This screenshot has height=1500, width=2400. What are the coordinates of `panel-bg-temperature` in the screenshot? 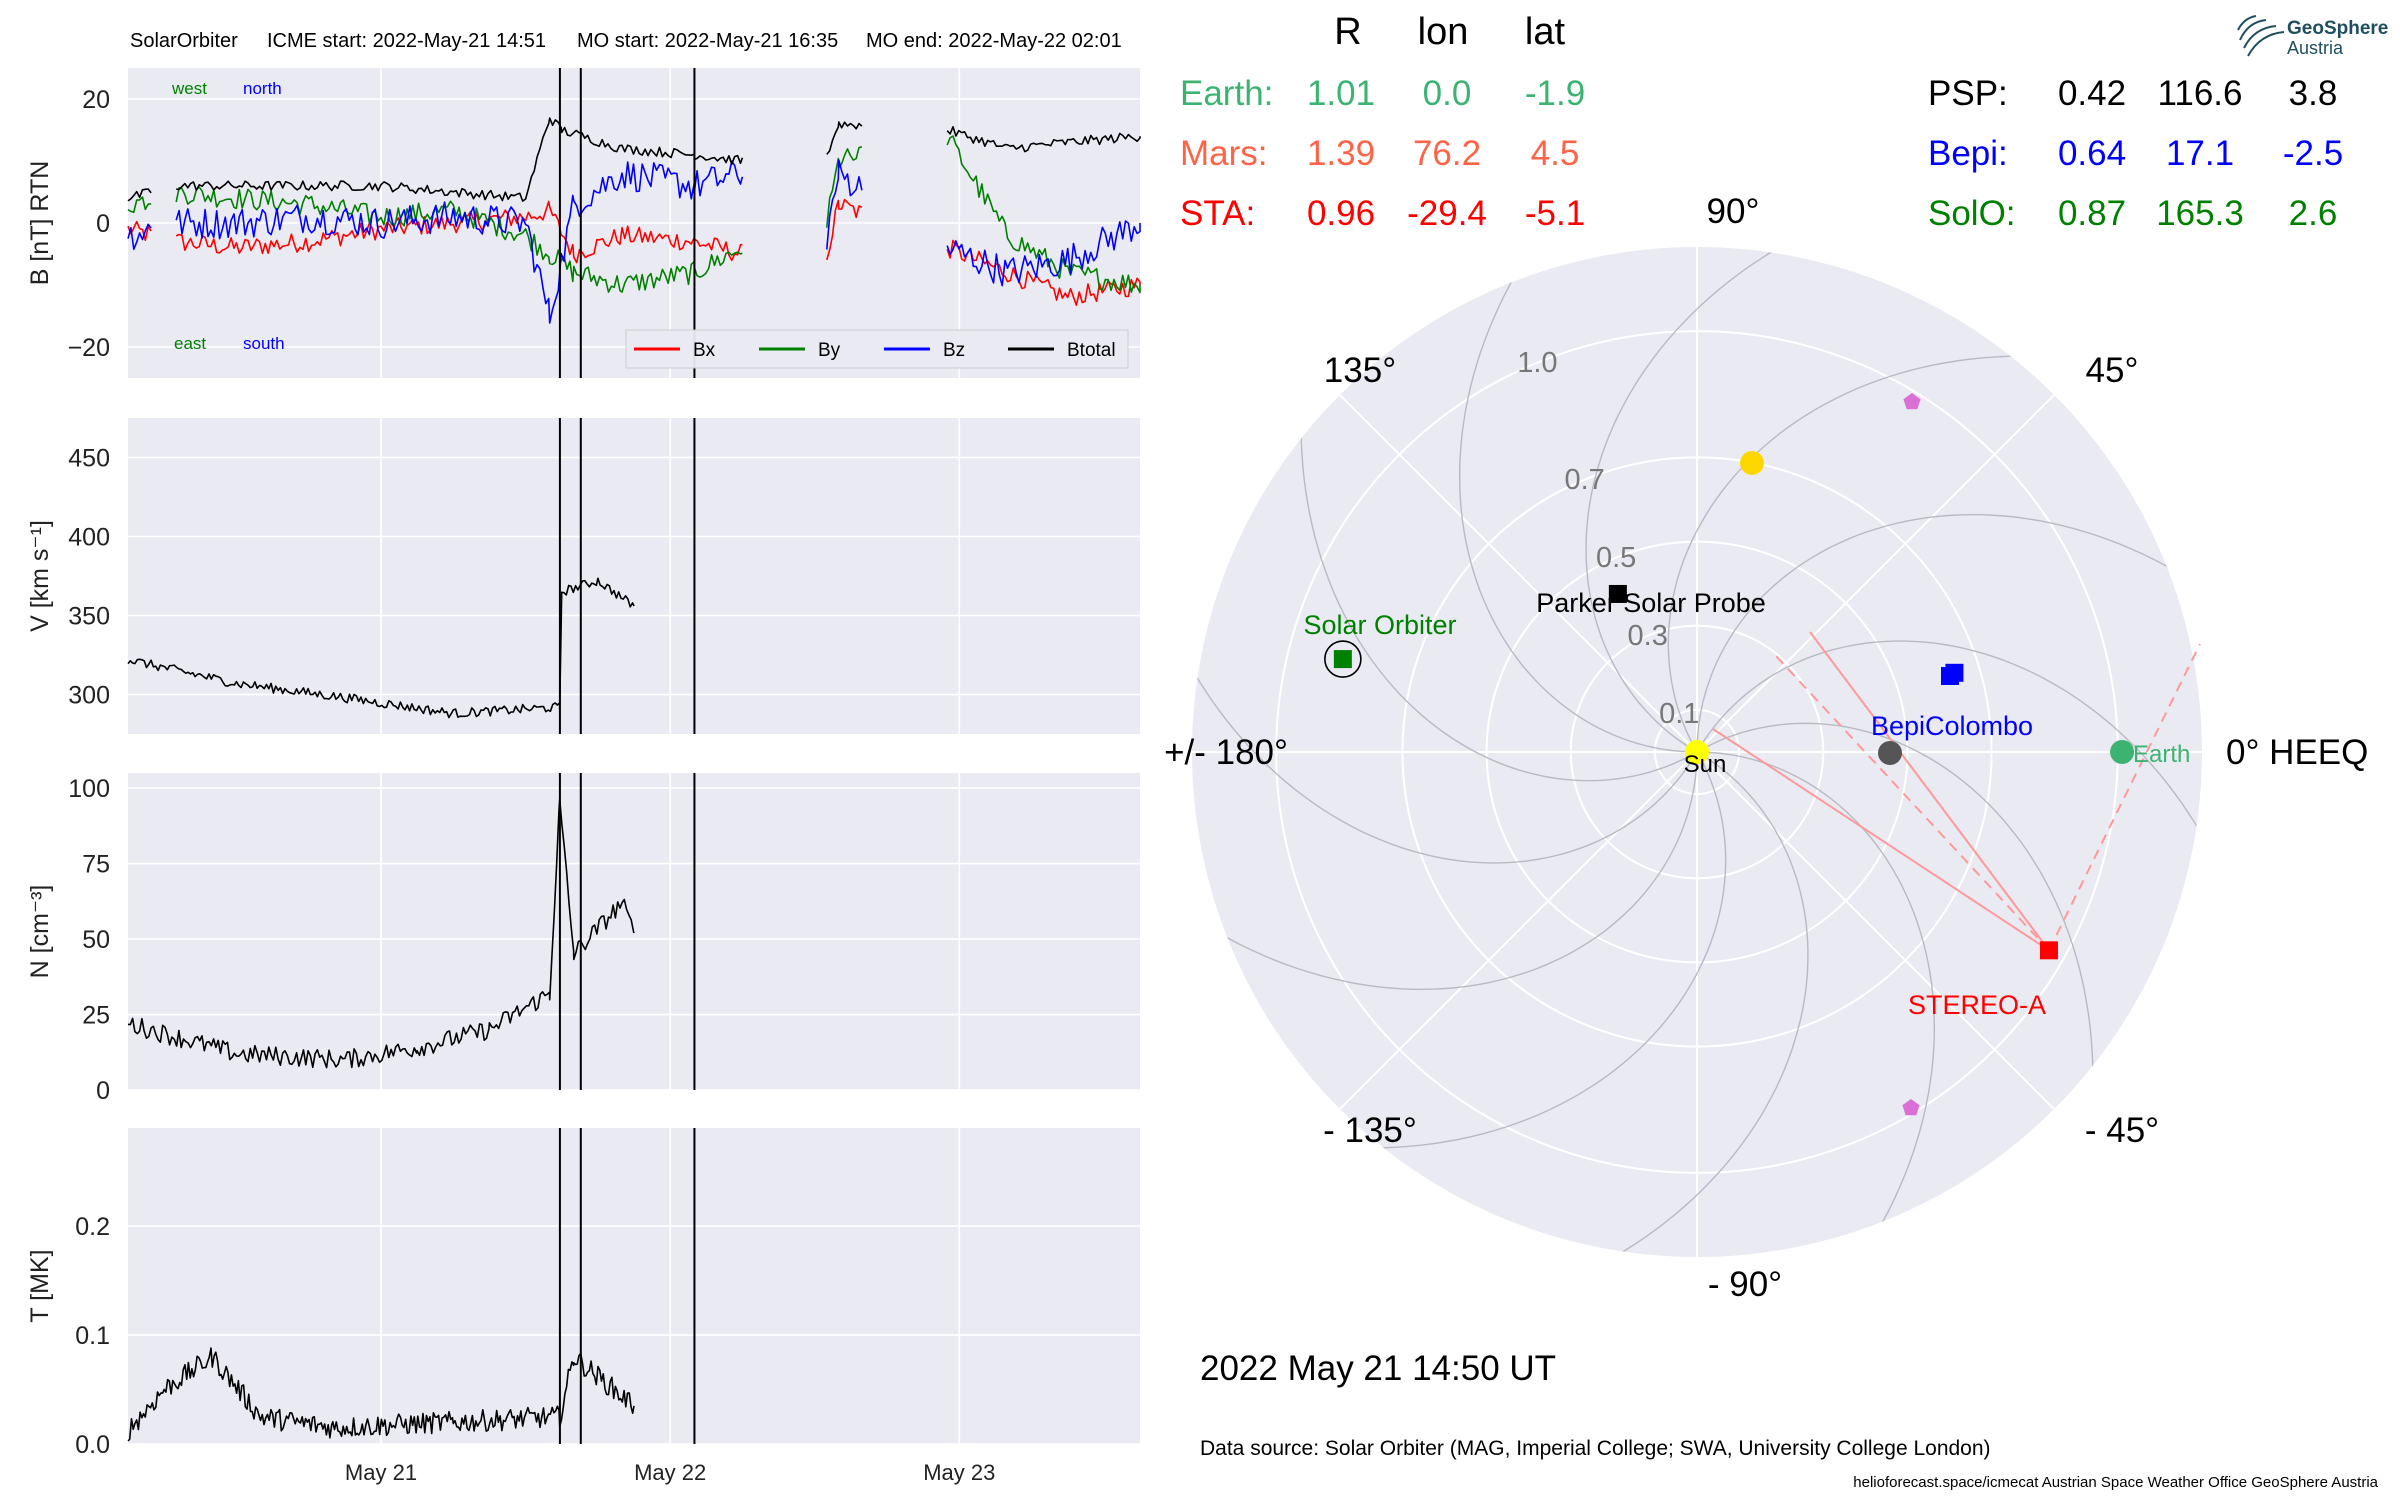 It's located at (634, 1286).